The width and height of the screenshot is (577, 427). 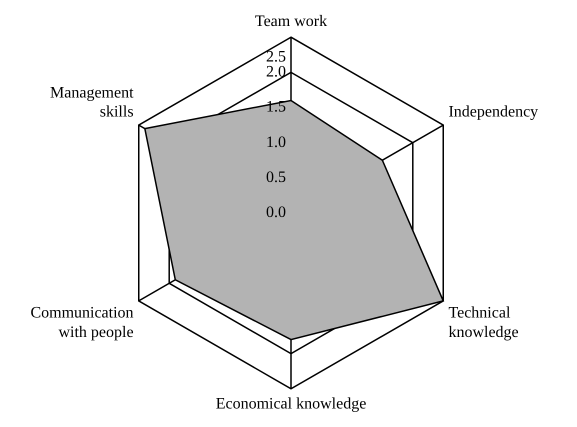 What do you see at coordinates (291, 404) in the screenshot?
I see `spoke-label: Economical knowledge` at bounding box center [291, 404].